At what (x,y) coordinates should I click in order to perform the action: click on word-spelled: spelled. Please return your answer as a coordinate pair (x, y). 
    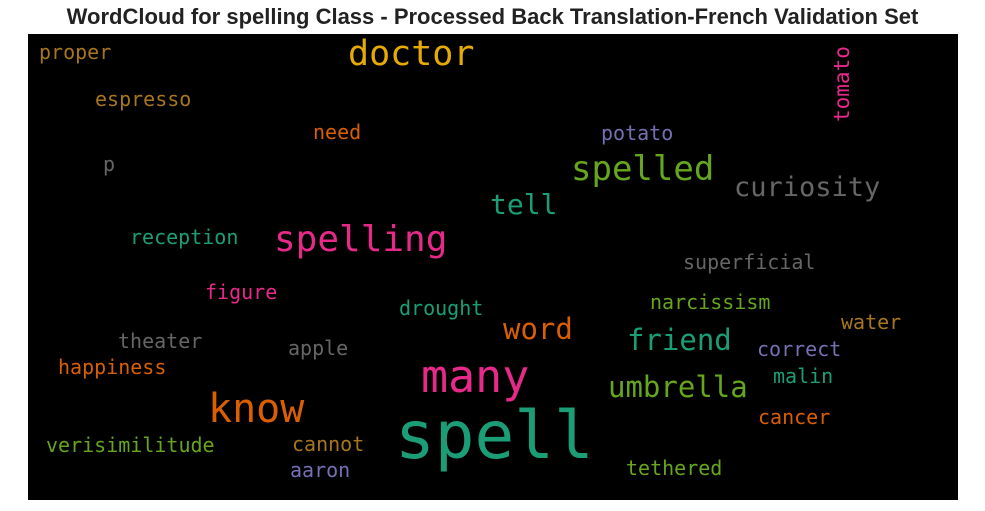
    Looking at the image, I should click on (643, 169).